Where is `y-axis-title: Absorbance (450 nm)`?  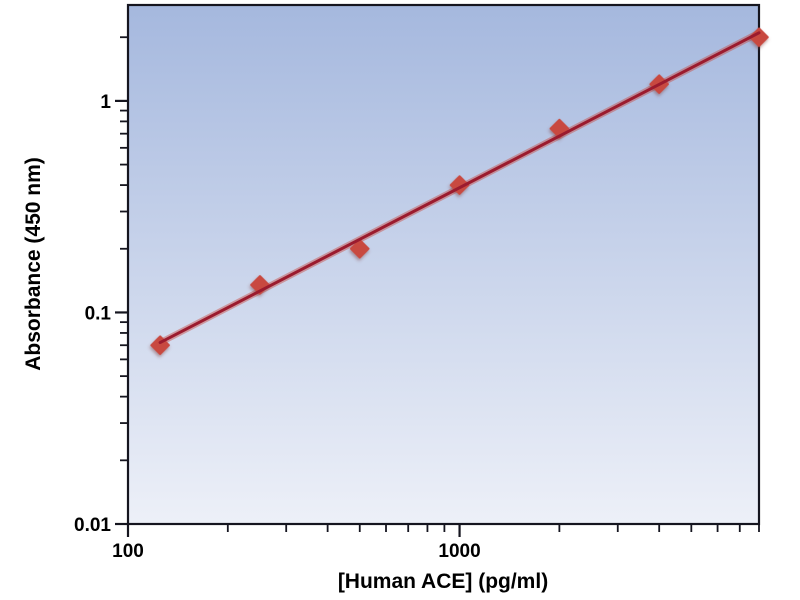
y-axis-title: Absorbance (450 nm) is located at coordinates (33, 264).